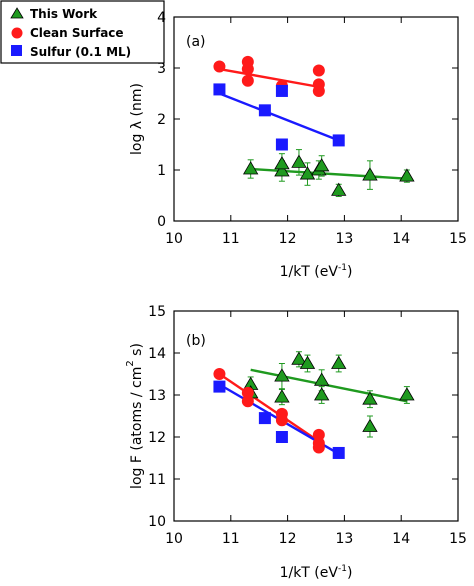 The width and height of the screenshot is (474, 586). Describe the element at coordinates (137, 351) in the screenshot. I see `y-axis-label-b-tail: s)` at that location.